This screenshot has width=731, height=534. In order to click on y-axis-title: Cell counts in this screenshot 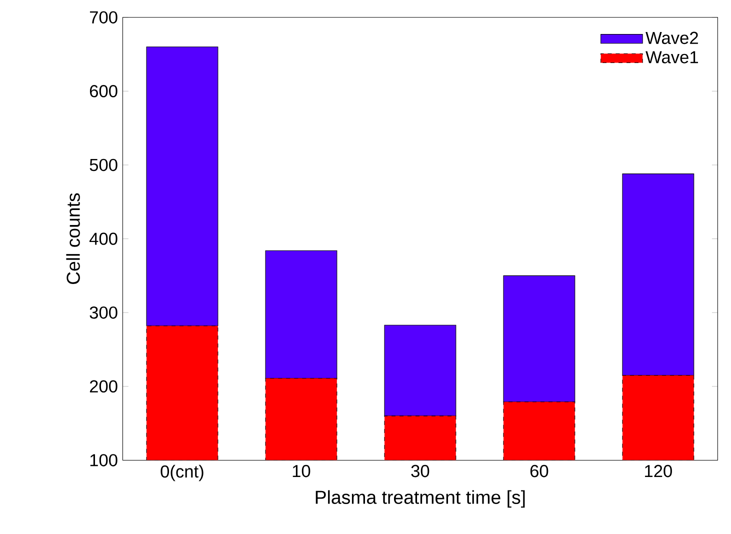, I will do `click(73, 239)`.